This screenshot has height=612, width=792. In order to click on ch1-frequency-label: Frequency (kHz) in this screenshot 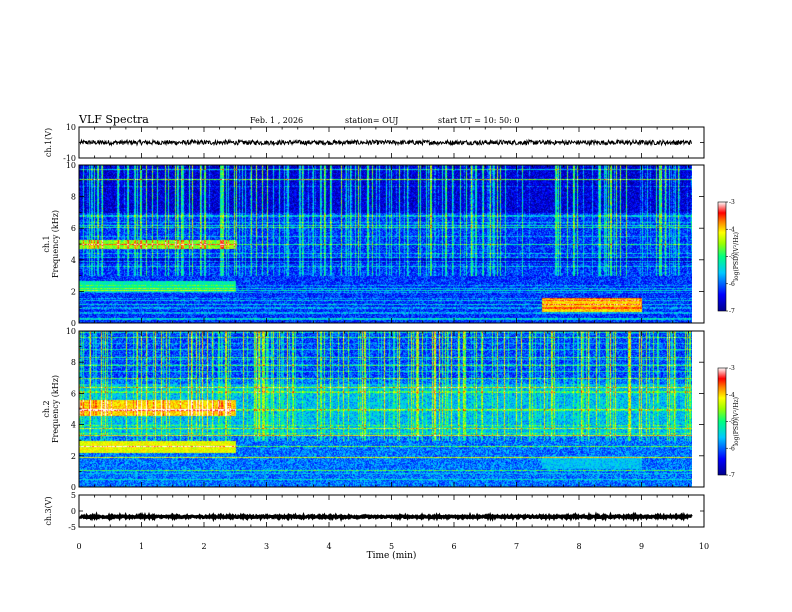, I will do `click(55, 244)`.